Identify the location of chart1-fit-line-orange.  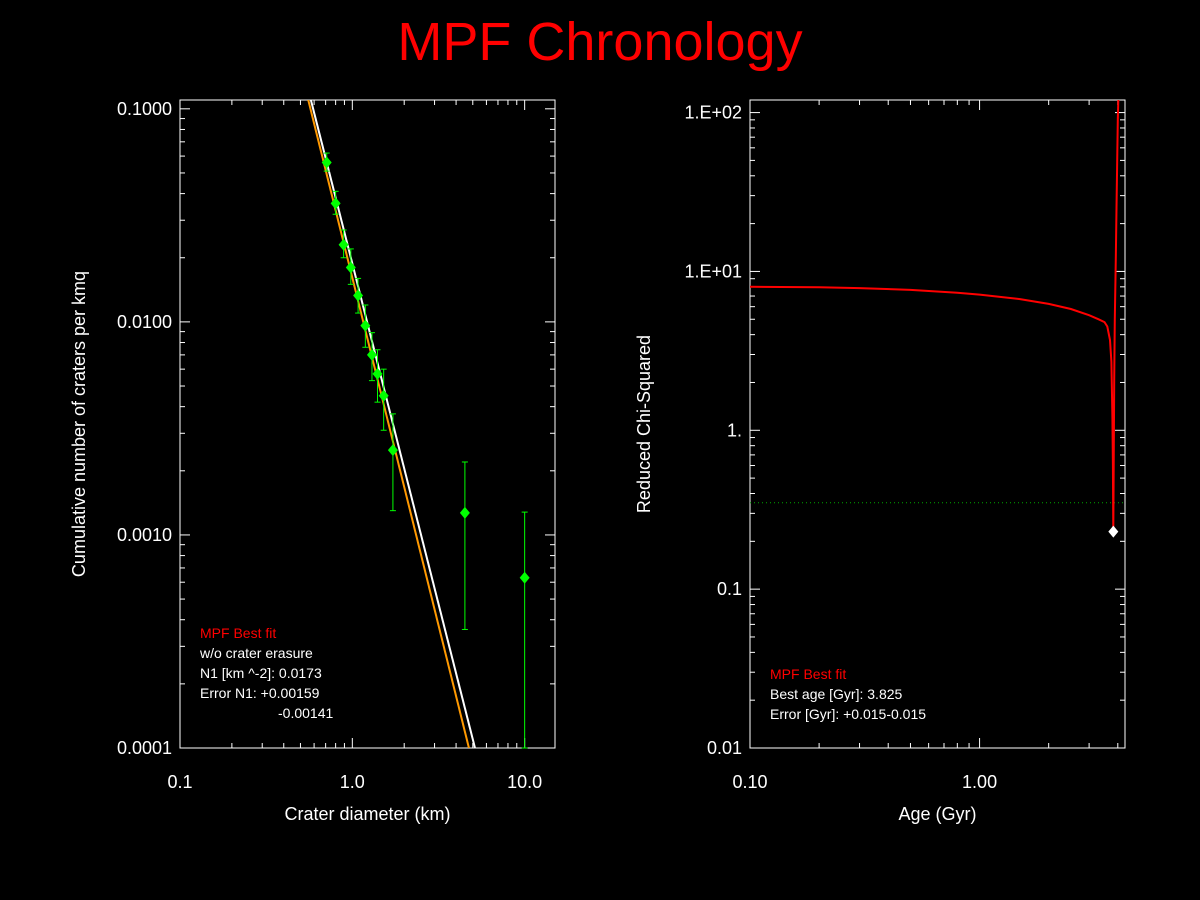
(388, 424).